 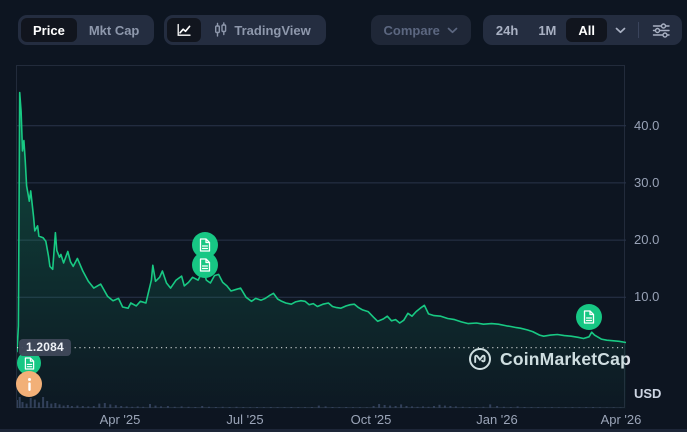 I want to click on range-more-button, so click(x=620, y=30).